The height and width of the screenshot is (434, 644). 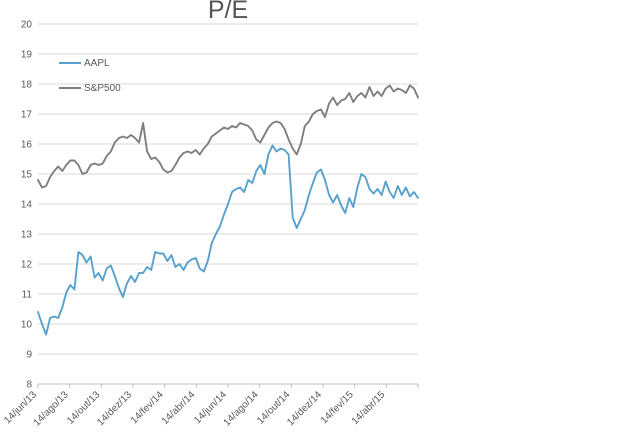 What do you see at coordinates (97, 63) in the screenshot?
I see `legend-label-aapl: AAPL` at bounding box center [97, 63].